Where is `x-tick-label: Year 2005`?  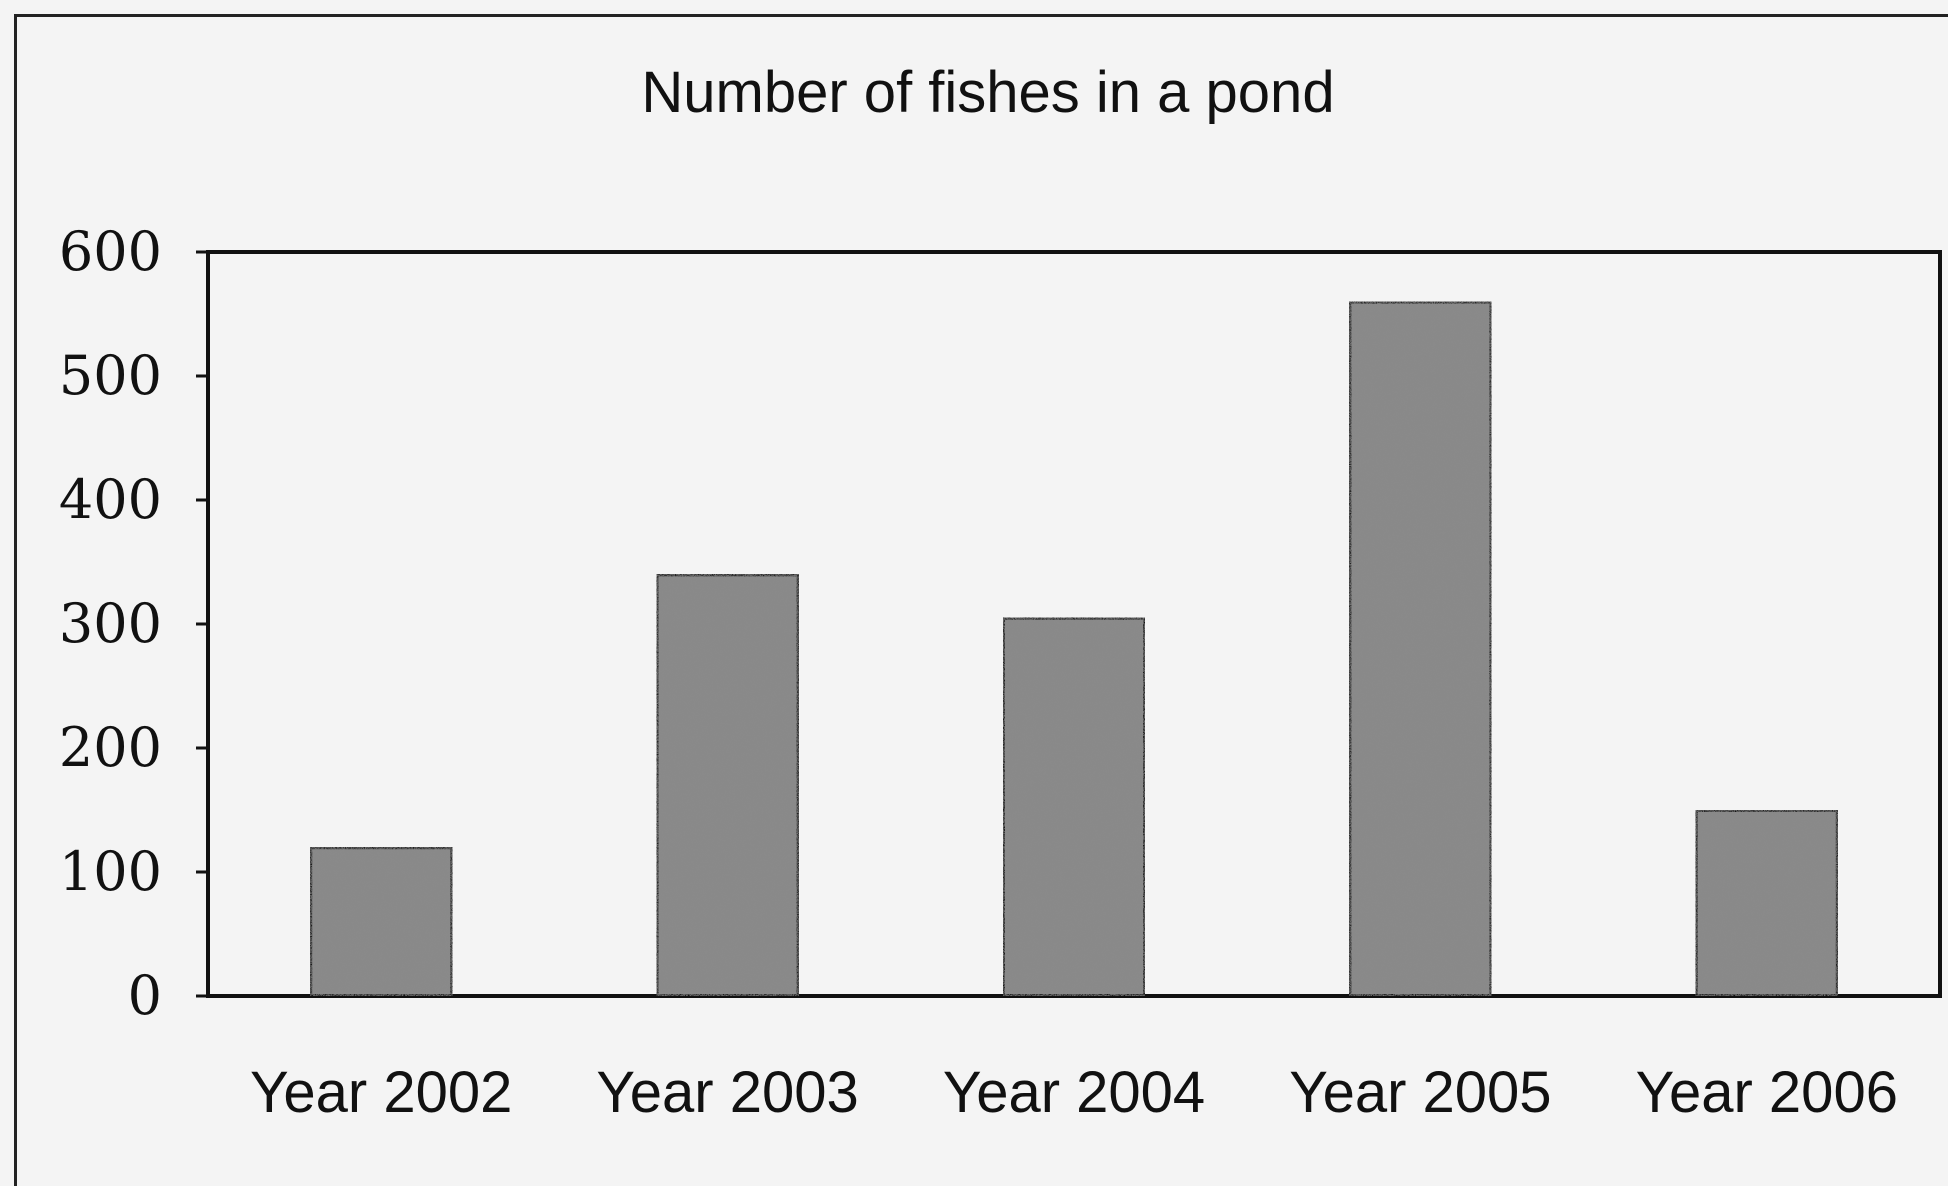
x-tick-label: Year 2005 is located at coordinates (1420, 1092).